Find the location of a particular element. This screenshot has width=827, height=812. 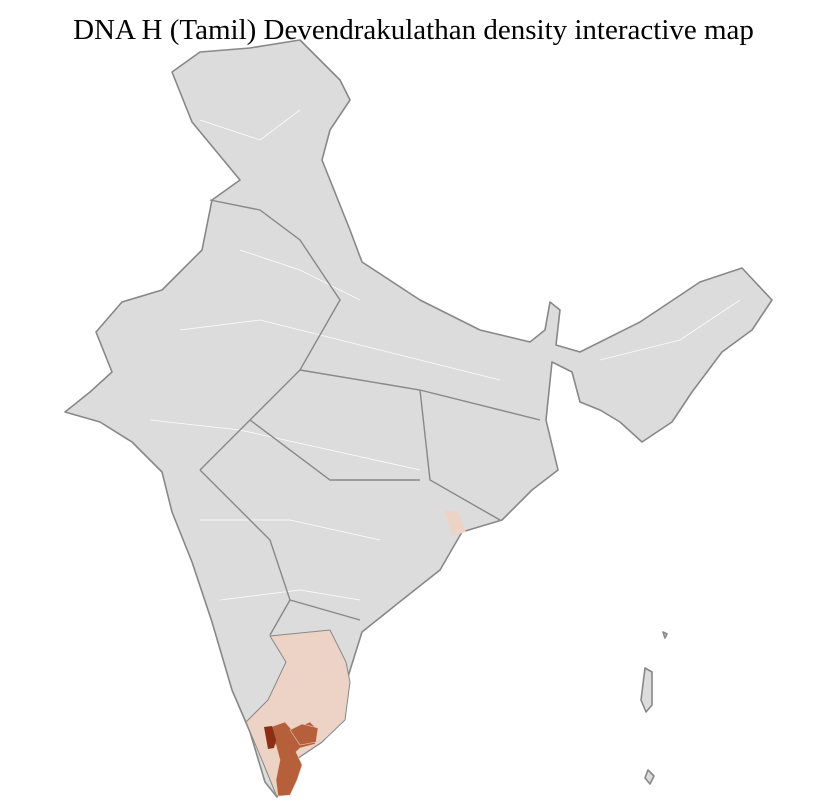

region-high is located at coordinates (270, 737).